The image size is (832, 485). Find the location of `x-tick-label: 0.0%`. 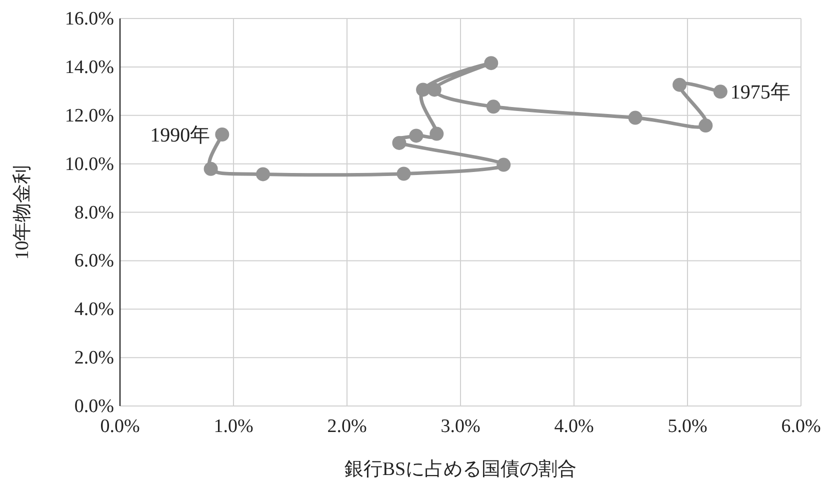

x-tick-label: 0.0% is located at coordinates (120, 426).